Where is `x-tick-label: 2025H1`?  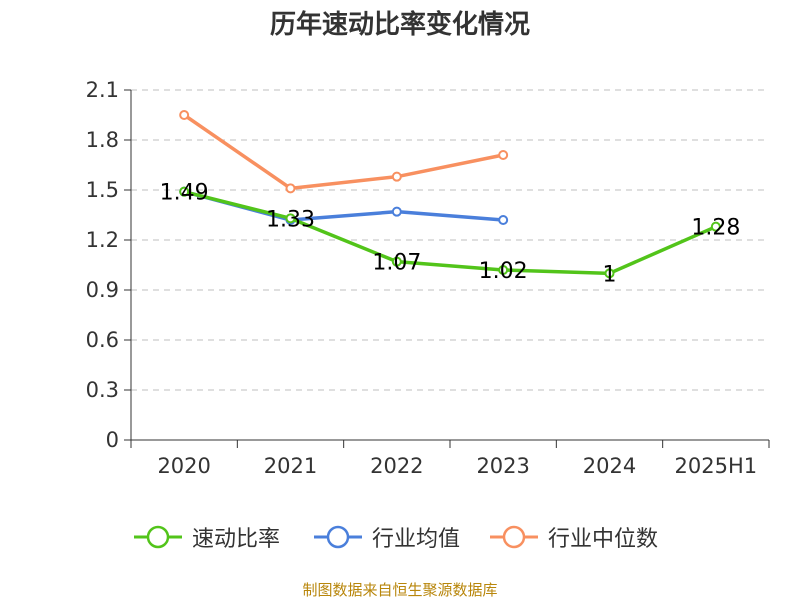
x-tick-label: 2025H1 is located at coordinates (716, 466).